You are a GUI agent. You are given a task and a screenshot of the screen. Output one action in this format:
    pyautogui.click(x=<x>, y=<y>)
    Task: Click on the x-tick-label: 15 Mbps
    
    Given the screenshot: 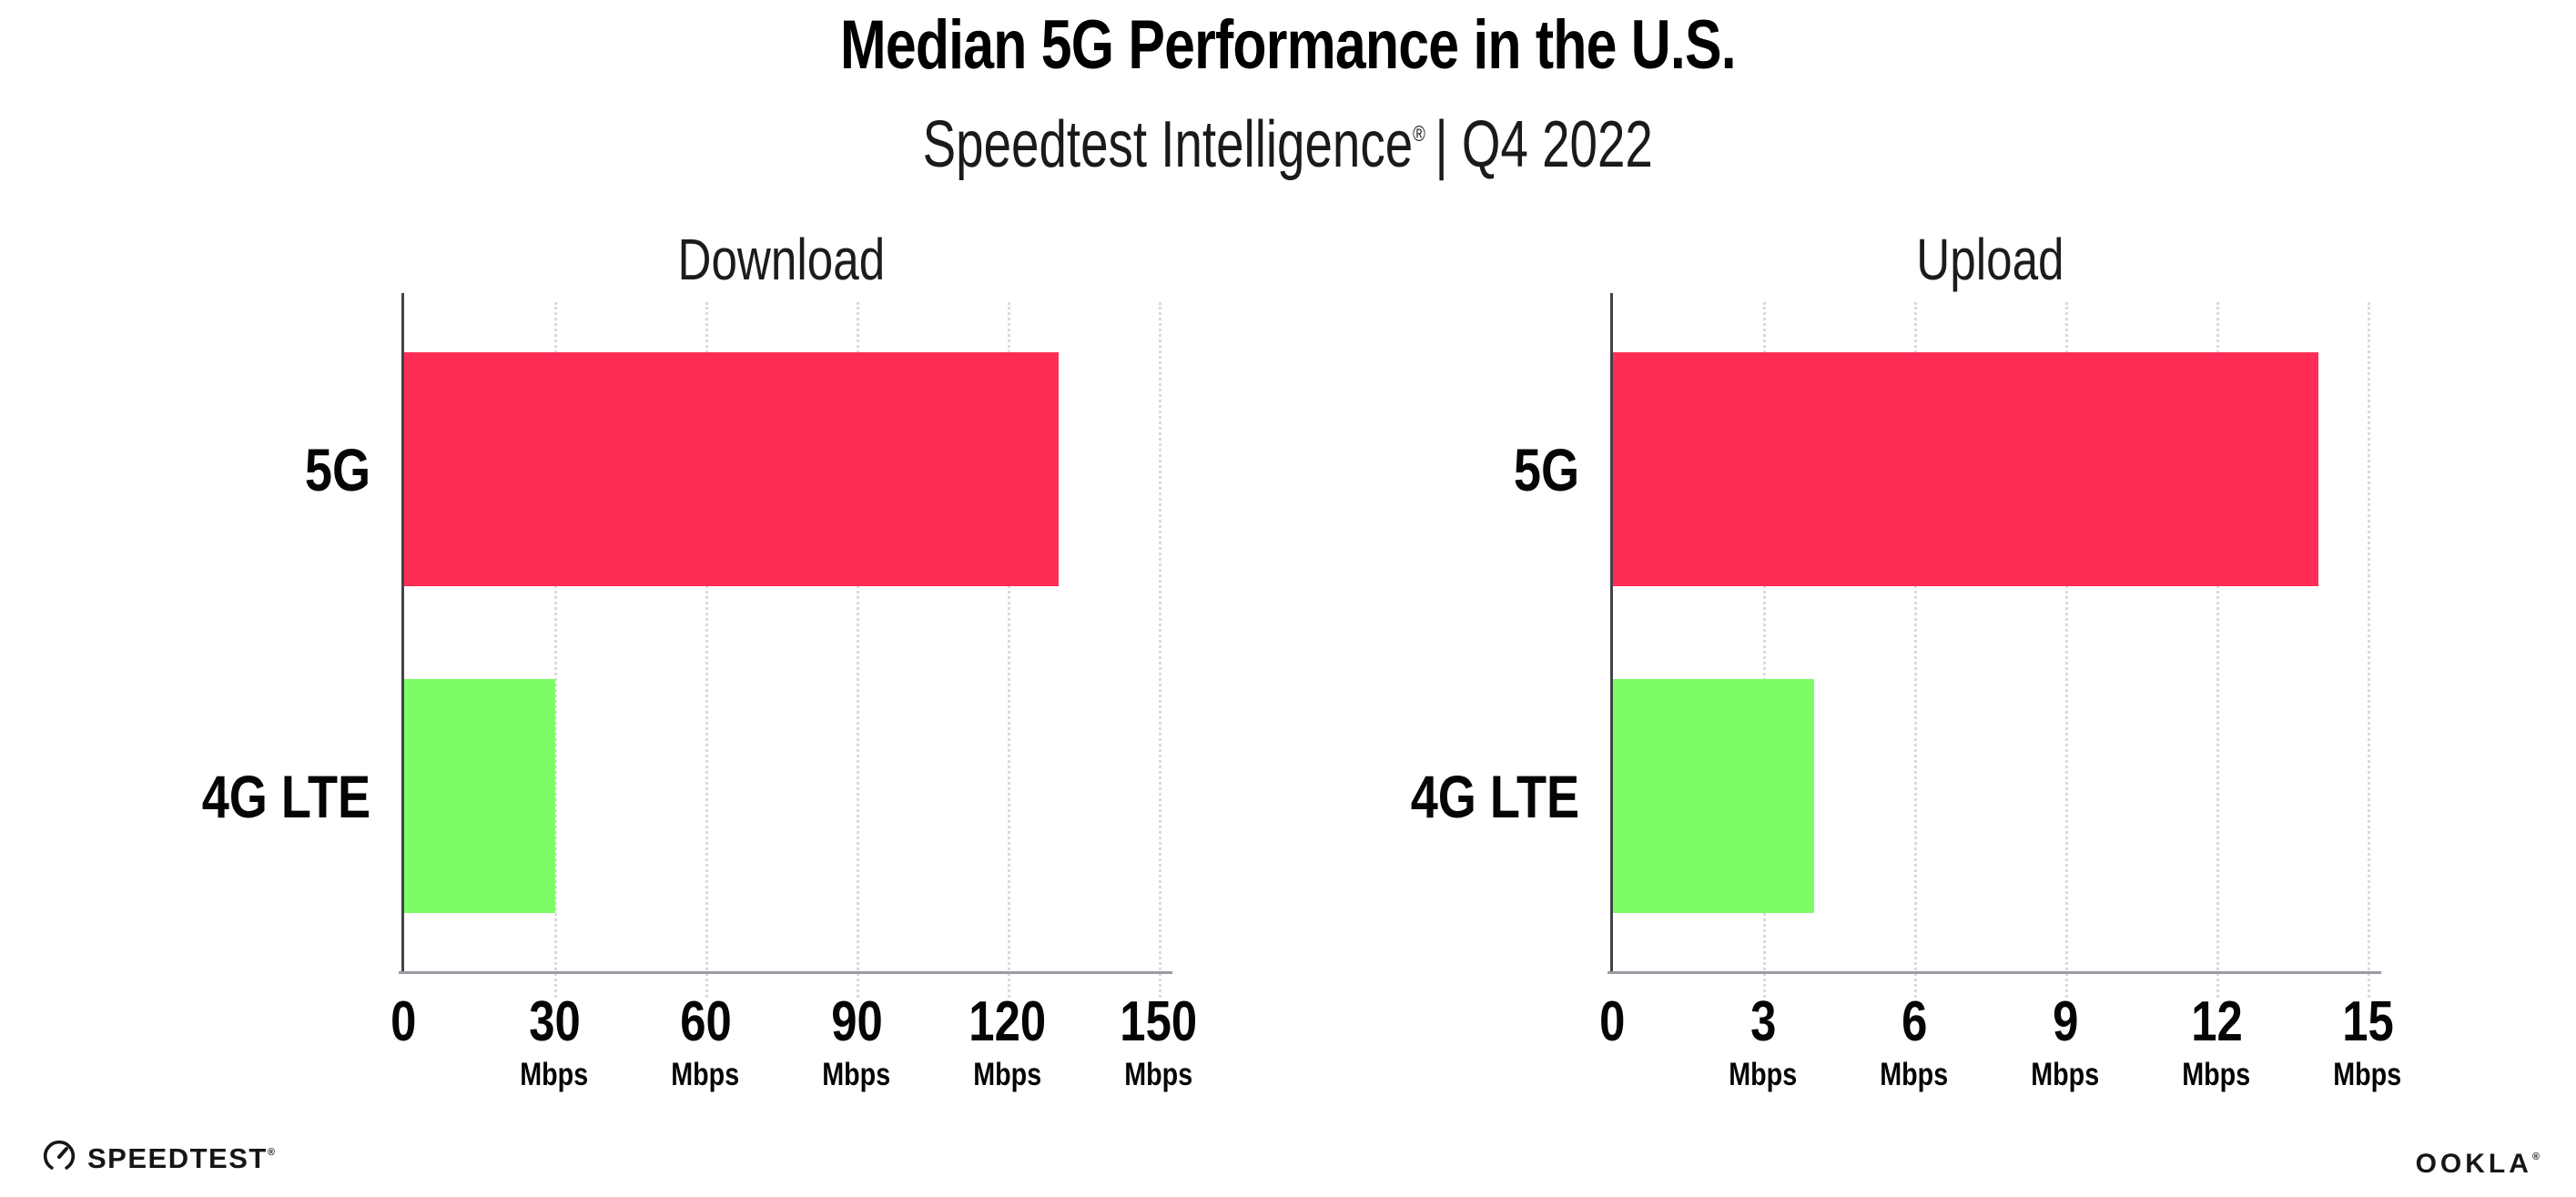 What is the action you would take?
    pyautogui.click(x=2367, y=1043)
    